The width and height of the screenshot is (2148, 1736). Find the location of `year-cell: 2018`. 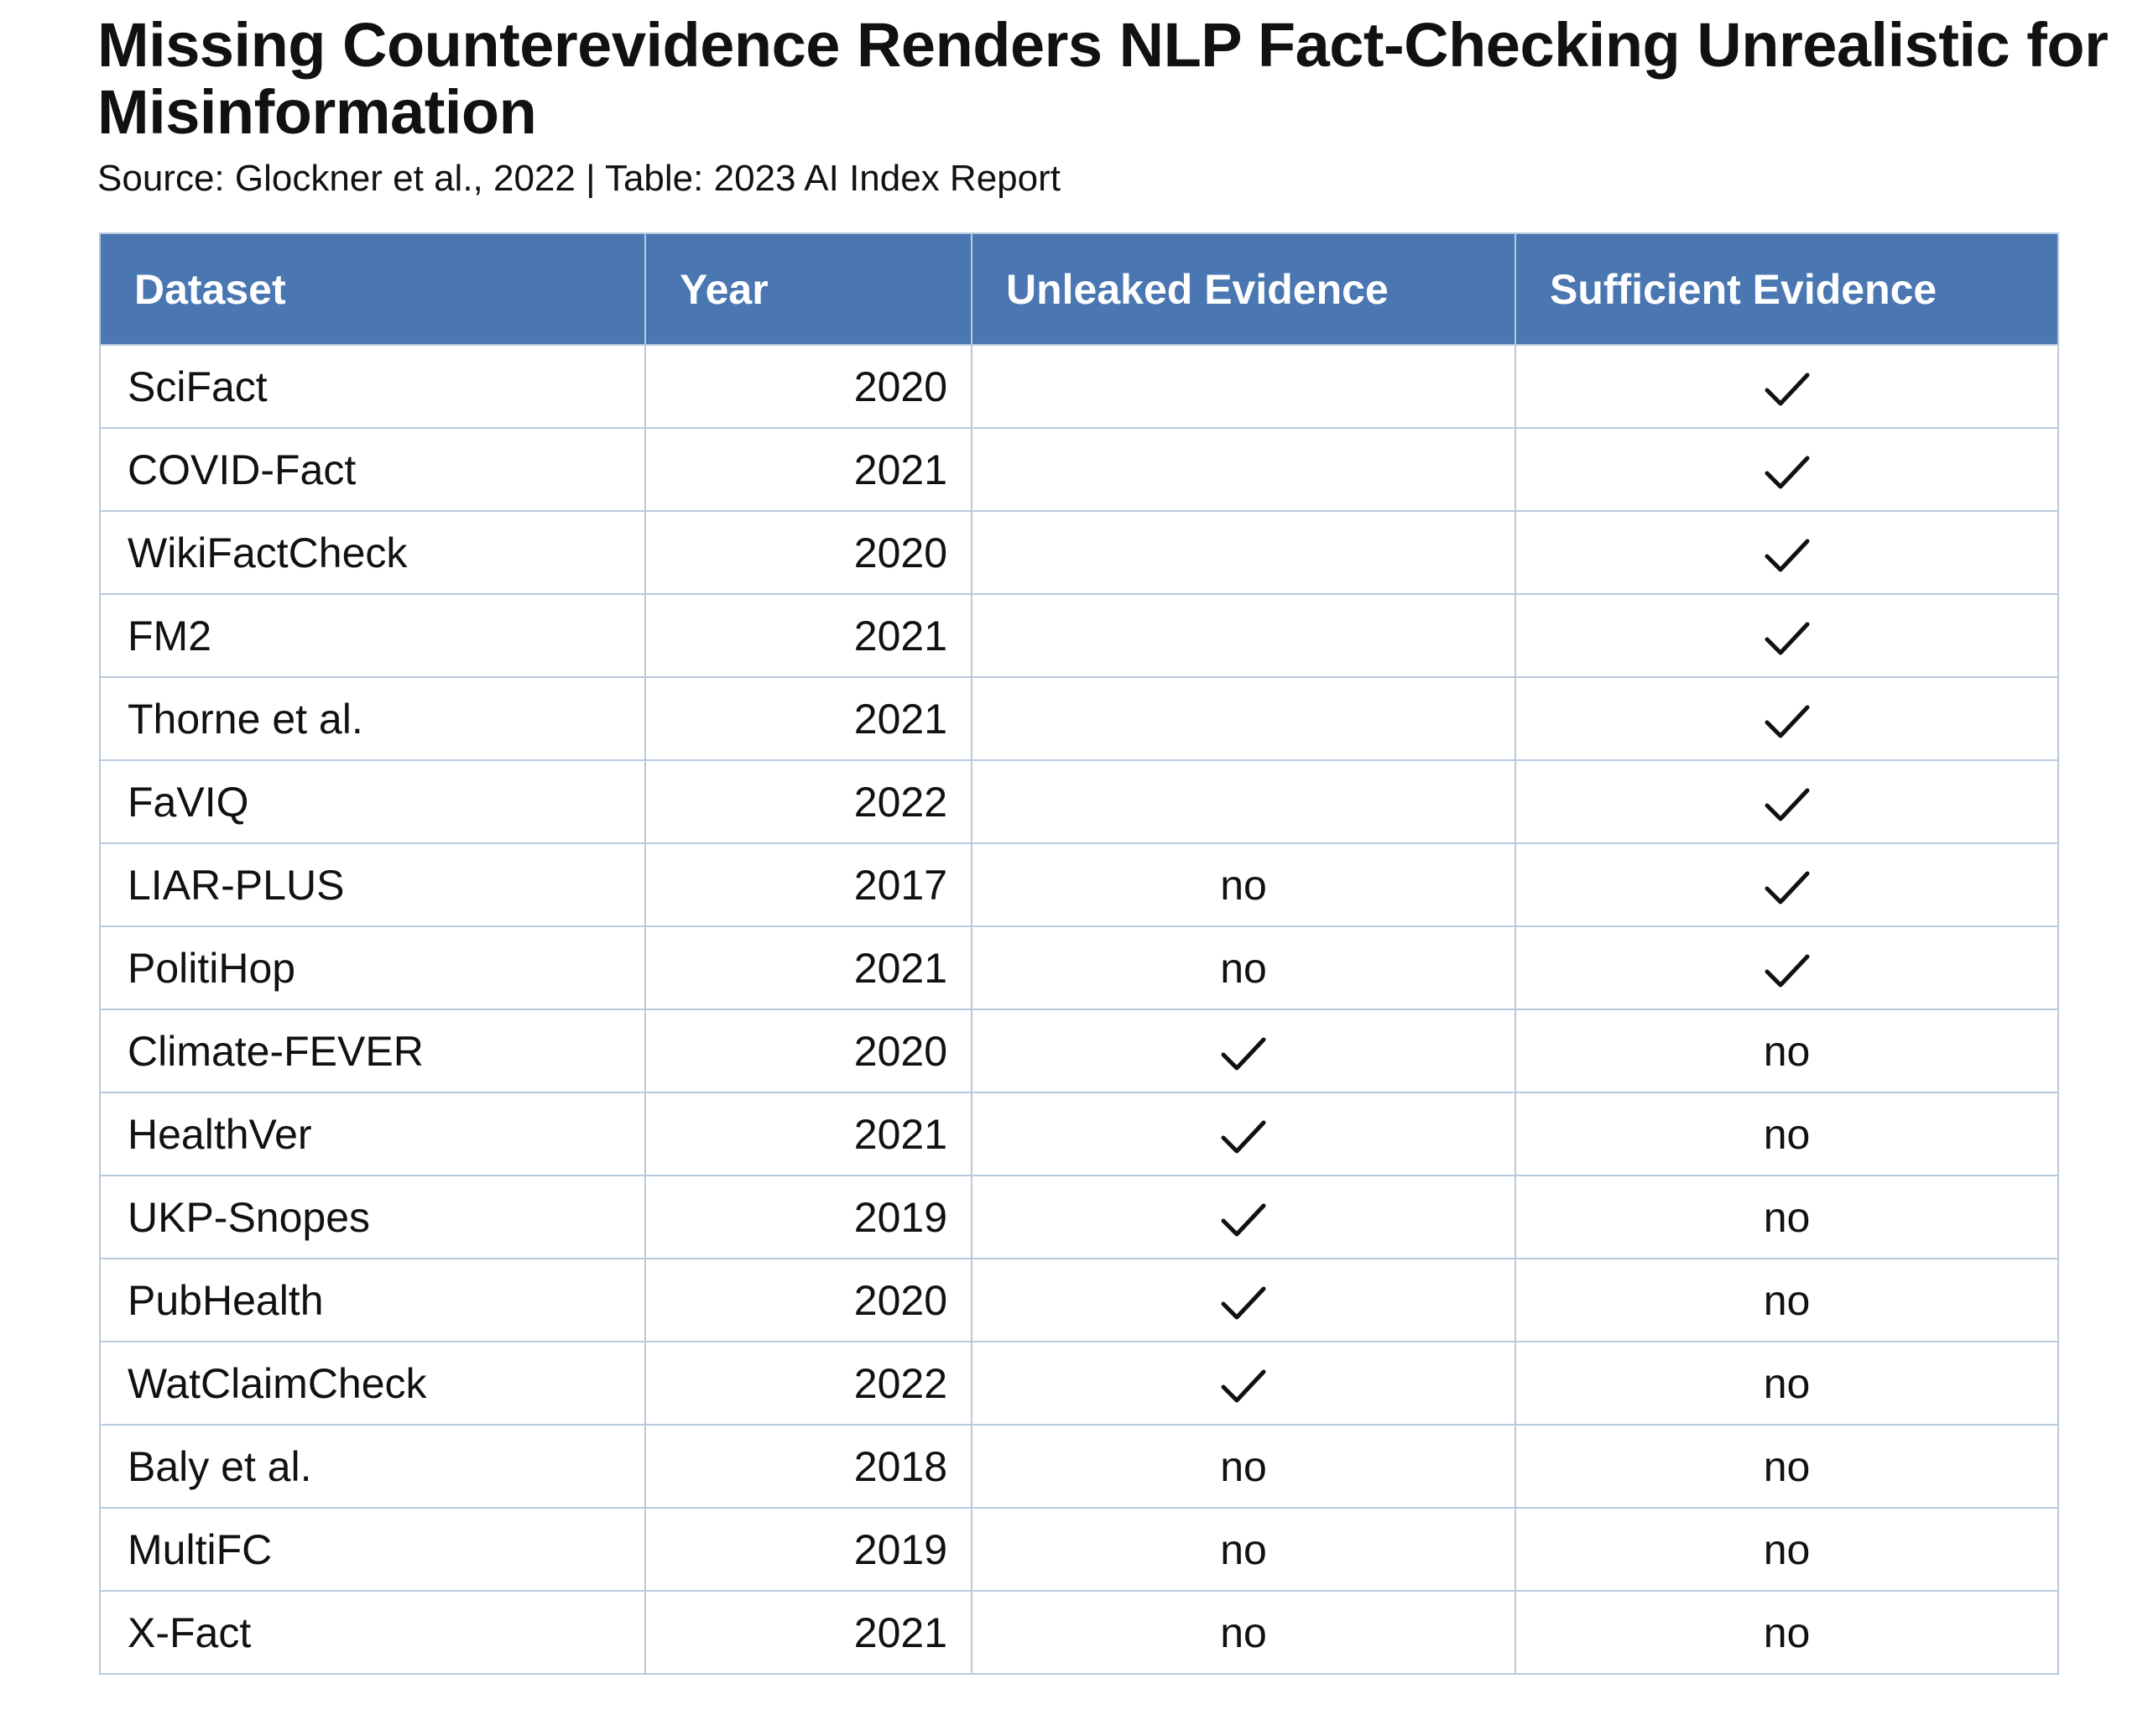

year-cell: 2018 is located at coordinates (808, 1467).